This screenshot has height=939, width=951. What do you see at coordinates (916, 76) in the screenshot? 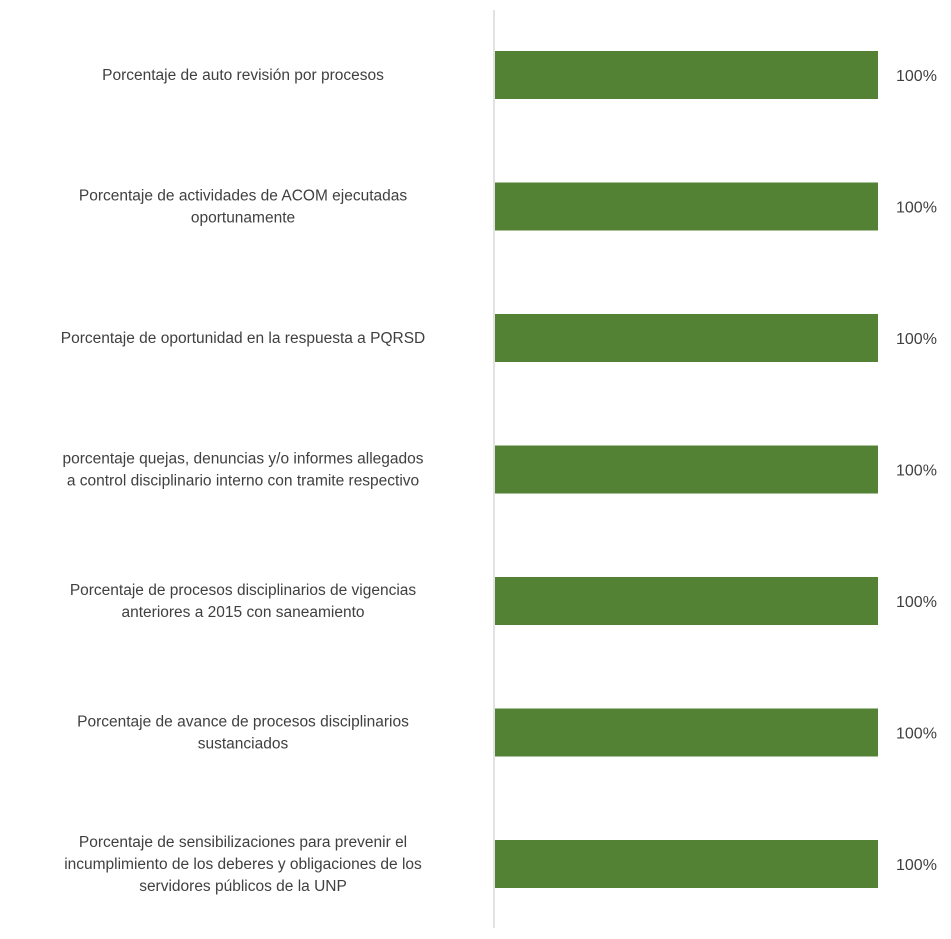
I see `data-label-1: 100%` at bounding box center [916, 76].